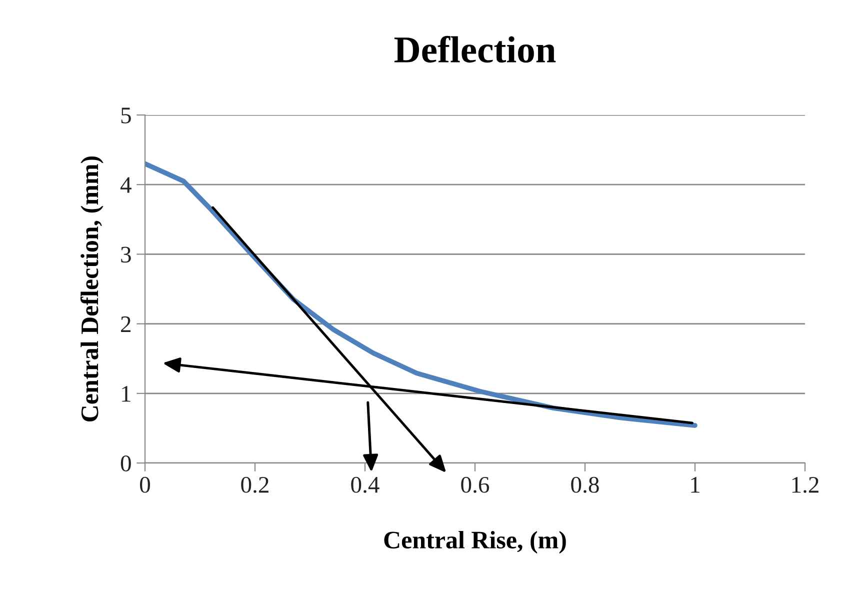  Describe the element at coordinates (126, 185) in the screenshot. I see `y-tick-label: 4` at that location.